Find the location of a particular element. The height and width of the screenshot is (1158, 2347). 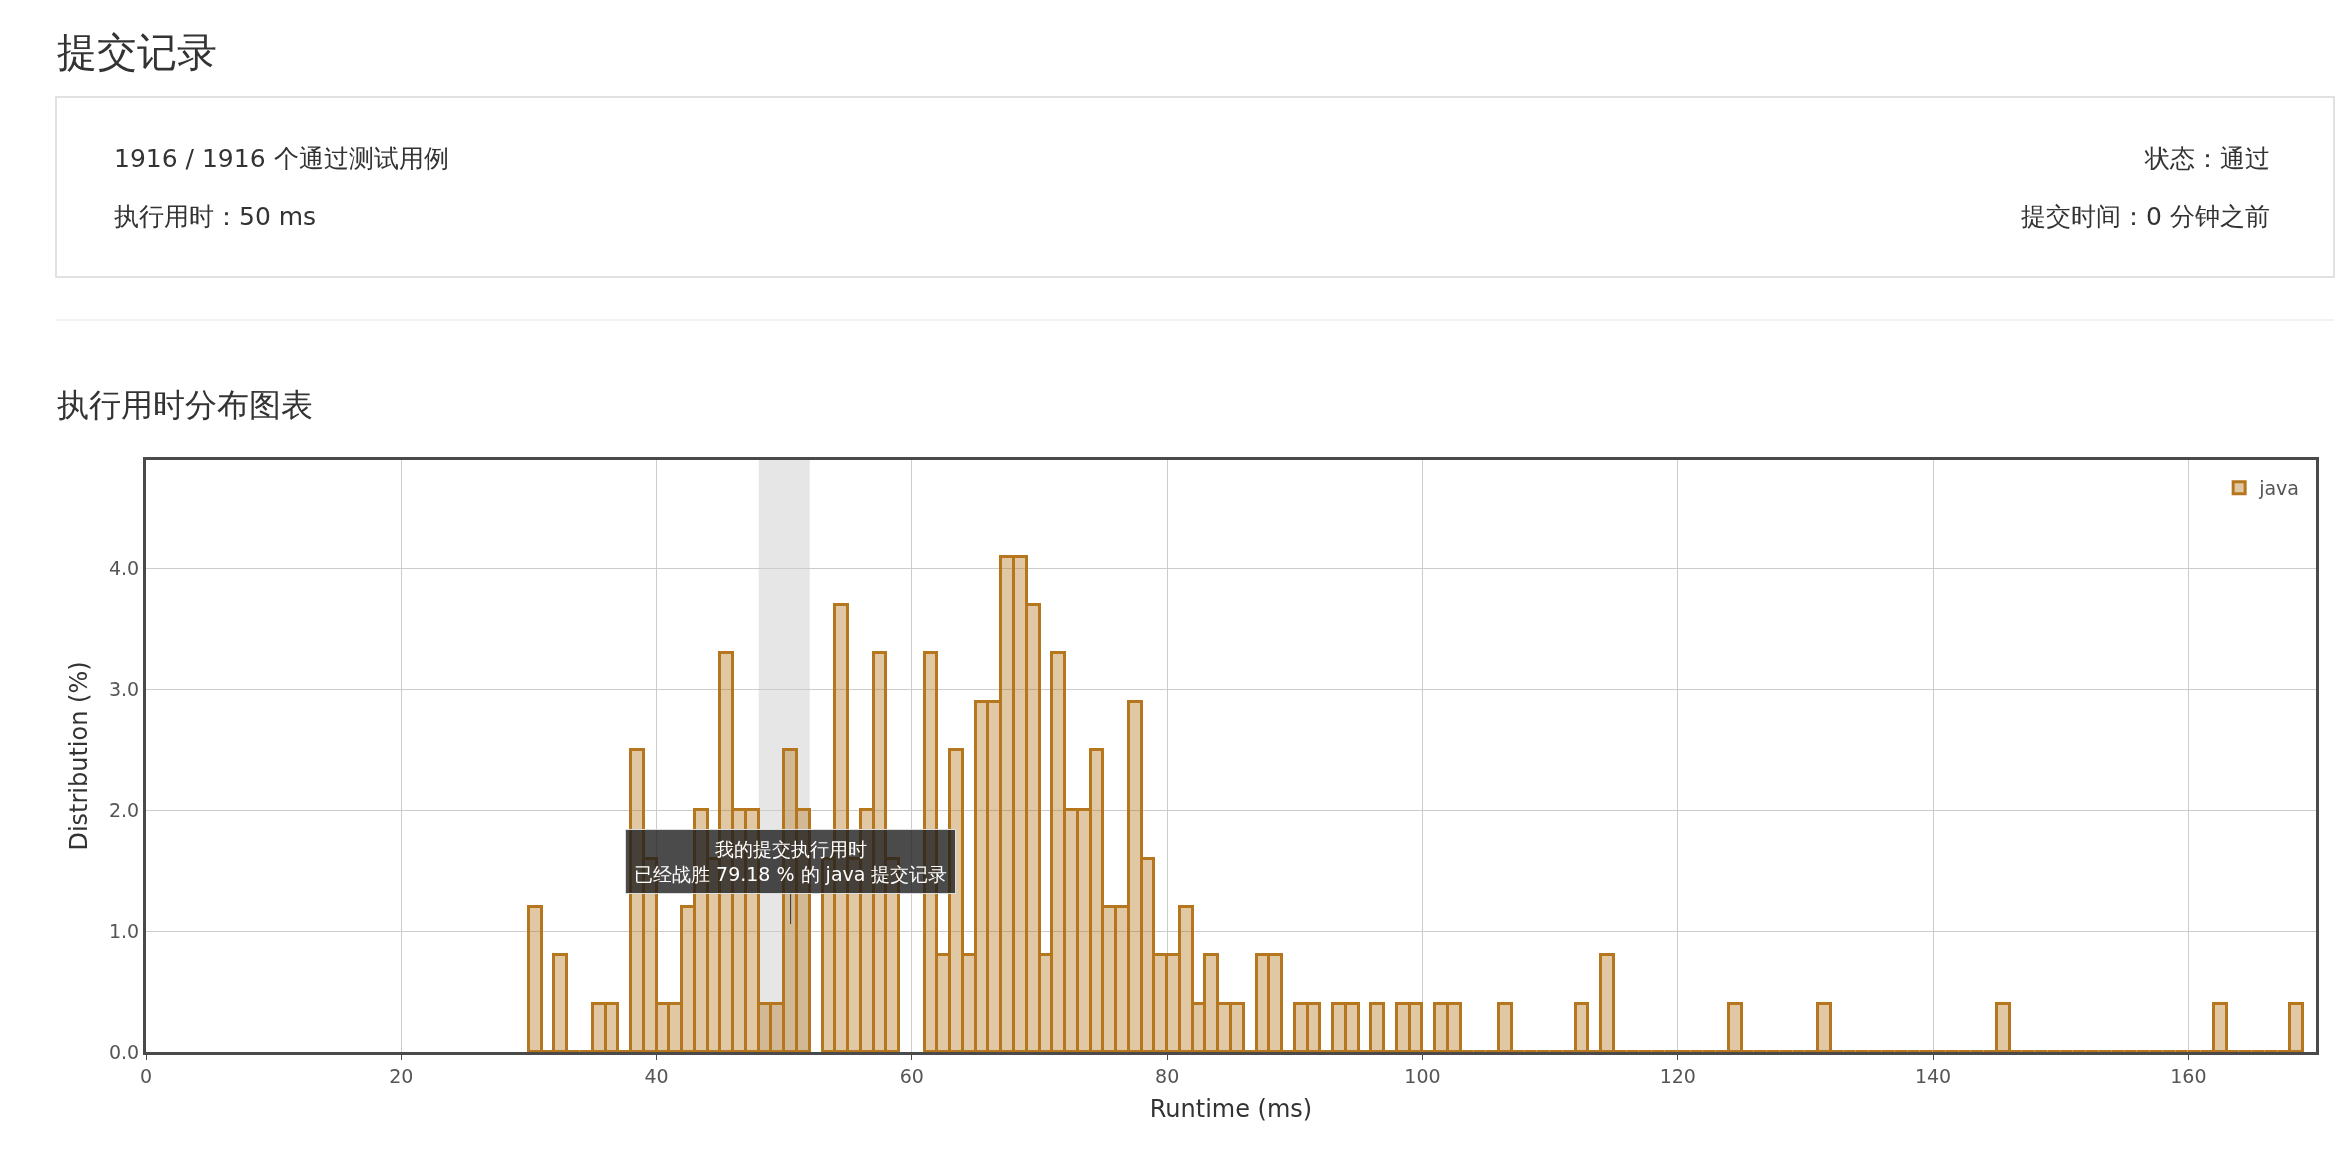

x-tick-label: 20 is located at coordinates (401, 1075).